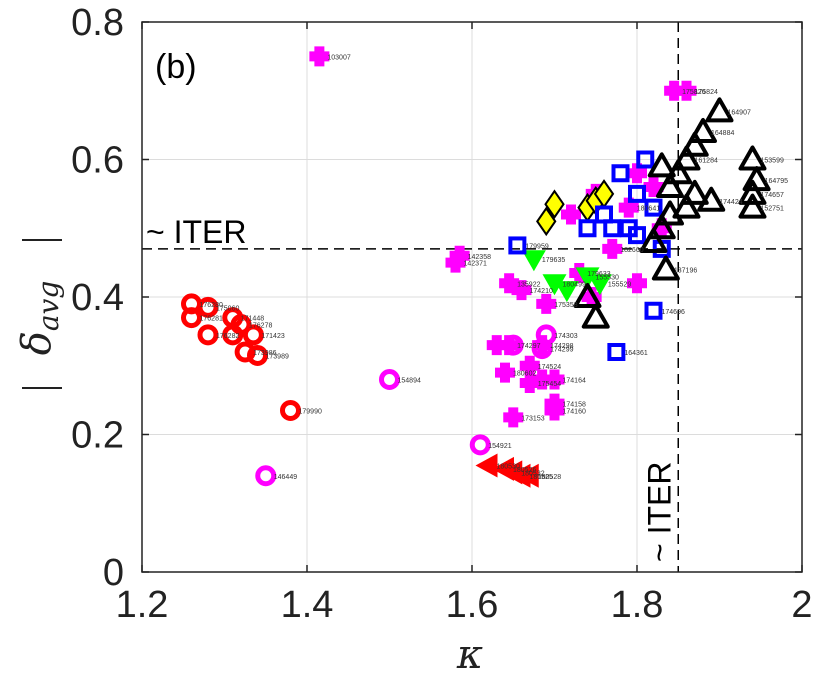 This screenshot has height=684, width=830. What do you see at coordinates (637, 605) in the screenshot?
I see `x-tick-label: 1.8` at bounding box center [637, 605].